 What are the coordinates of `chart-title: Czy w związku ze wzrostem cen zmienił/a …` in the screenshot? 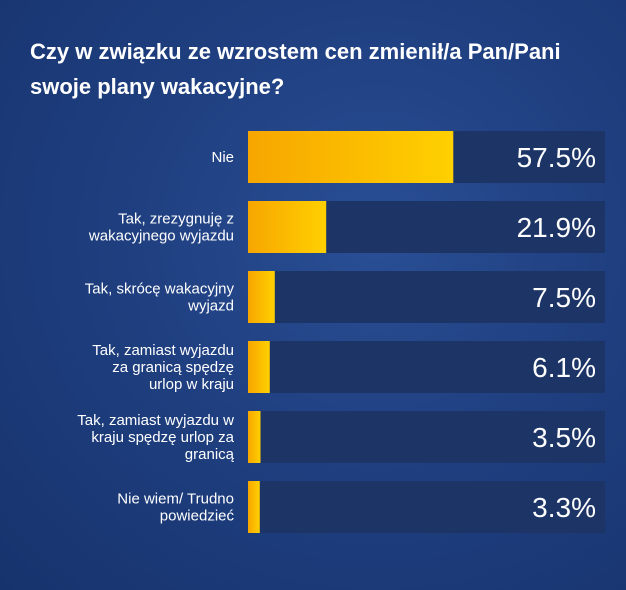 It's located at (295, 69).